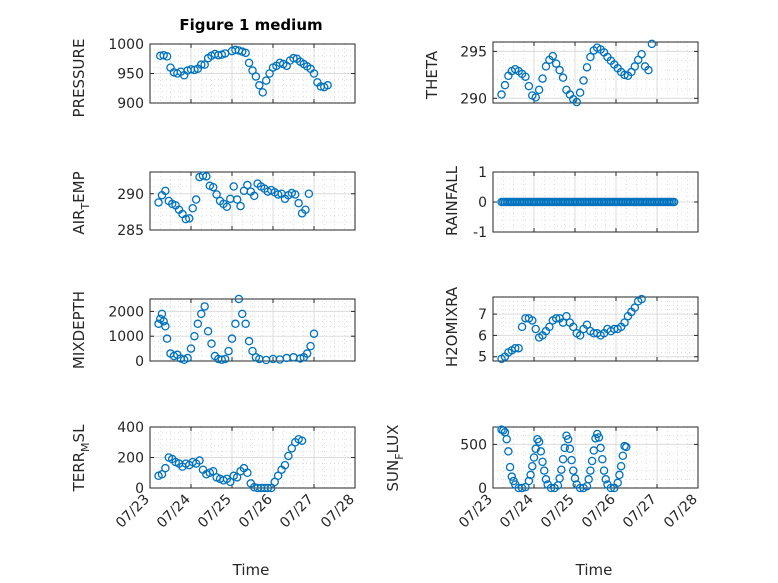  Describe the element at coordinates (79, 433) in the screenshot. I see `y-axis-label-terr-msl-rest: SL` at that location.